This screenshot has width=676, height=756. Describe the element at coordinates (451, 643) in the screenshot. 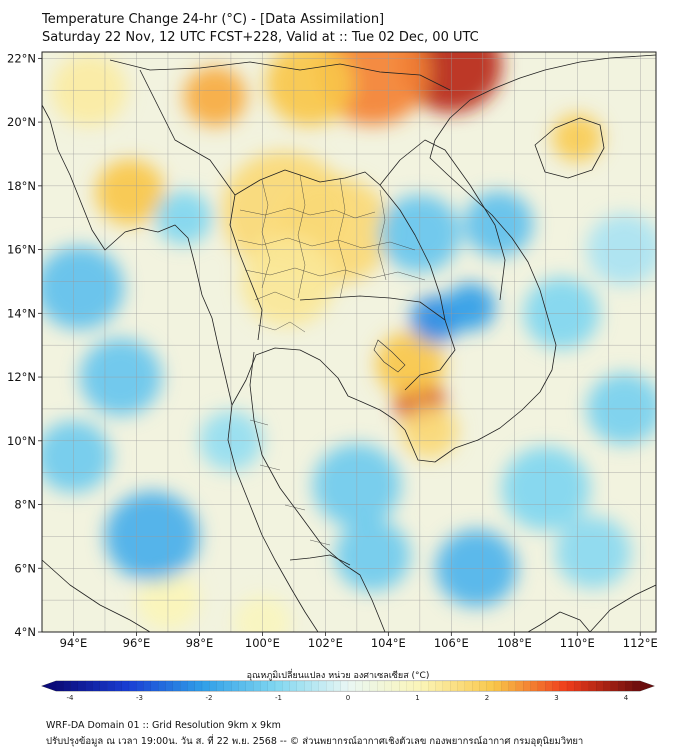

I see `lon-label: 106°E` at that location.